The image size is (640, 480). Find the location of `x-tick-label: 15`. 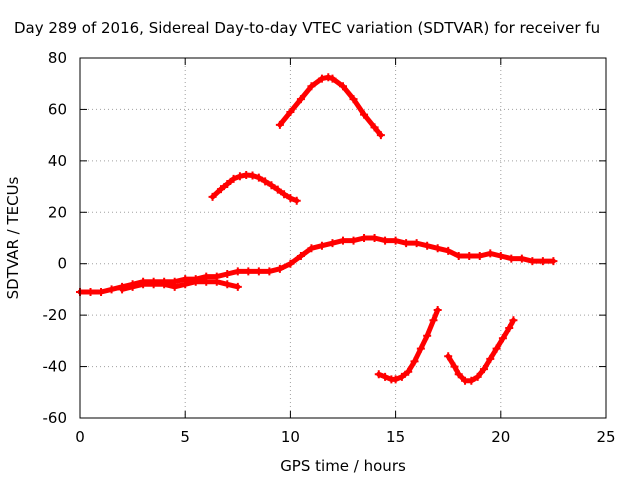

x-tick-label: 15 is located at coordinates (395, 437).